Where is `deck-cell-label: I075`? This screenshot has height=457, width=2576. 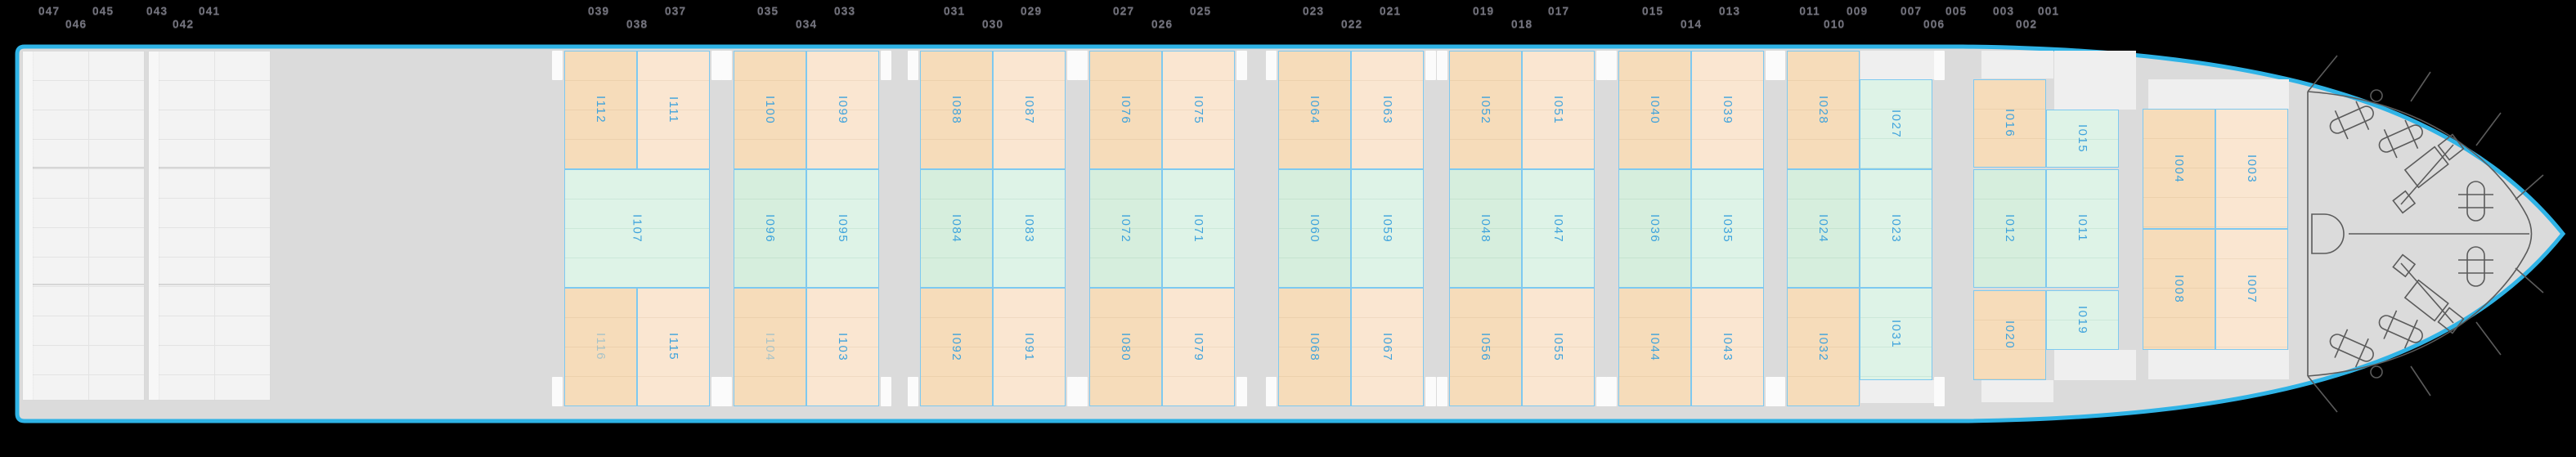 deck-cell-label: I075 is located at coordinates (1198, 110).